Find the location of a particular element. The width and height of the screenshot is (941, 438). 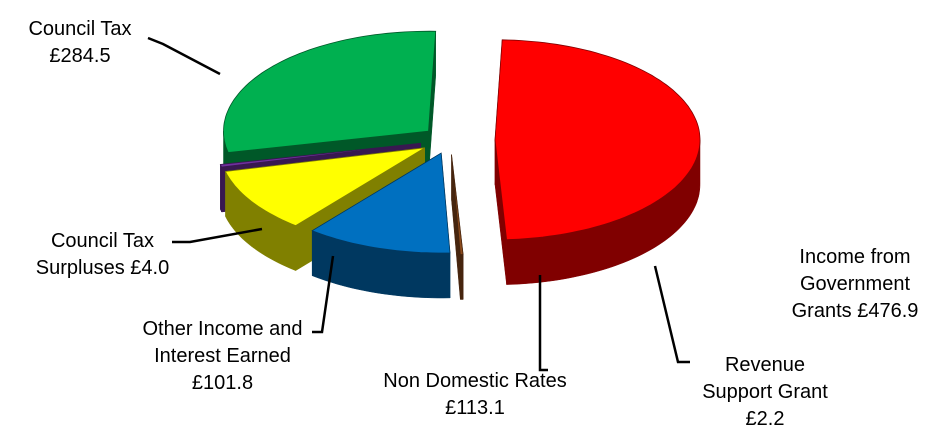

category-label: Council Tax Surpluses is located at coordinates (95, 254).